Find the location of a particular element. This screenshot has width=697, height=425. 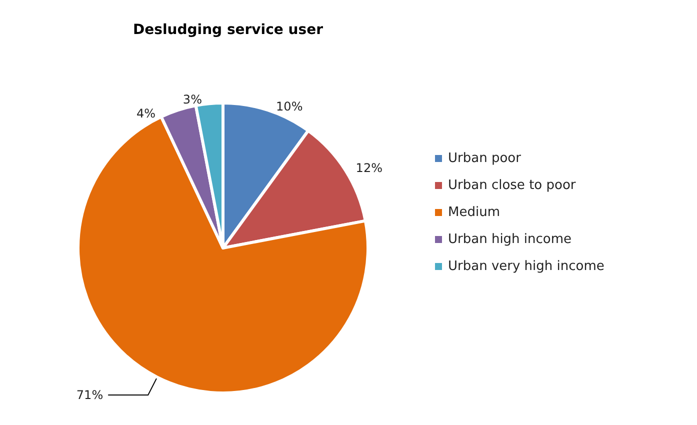

chart-title: Desludging service user is located at coordinates (228, 30).